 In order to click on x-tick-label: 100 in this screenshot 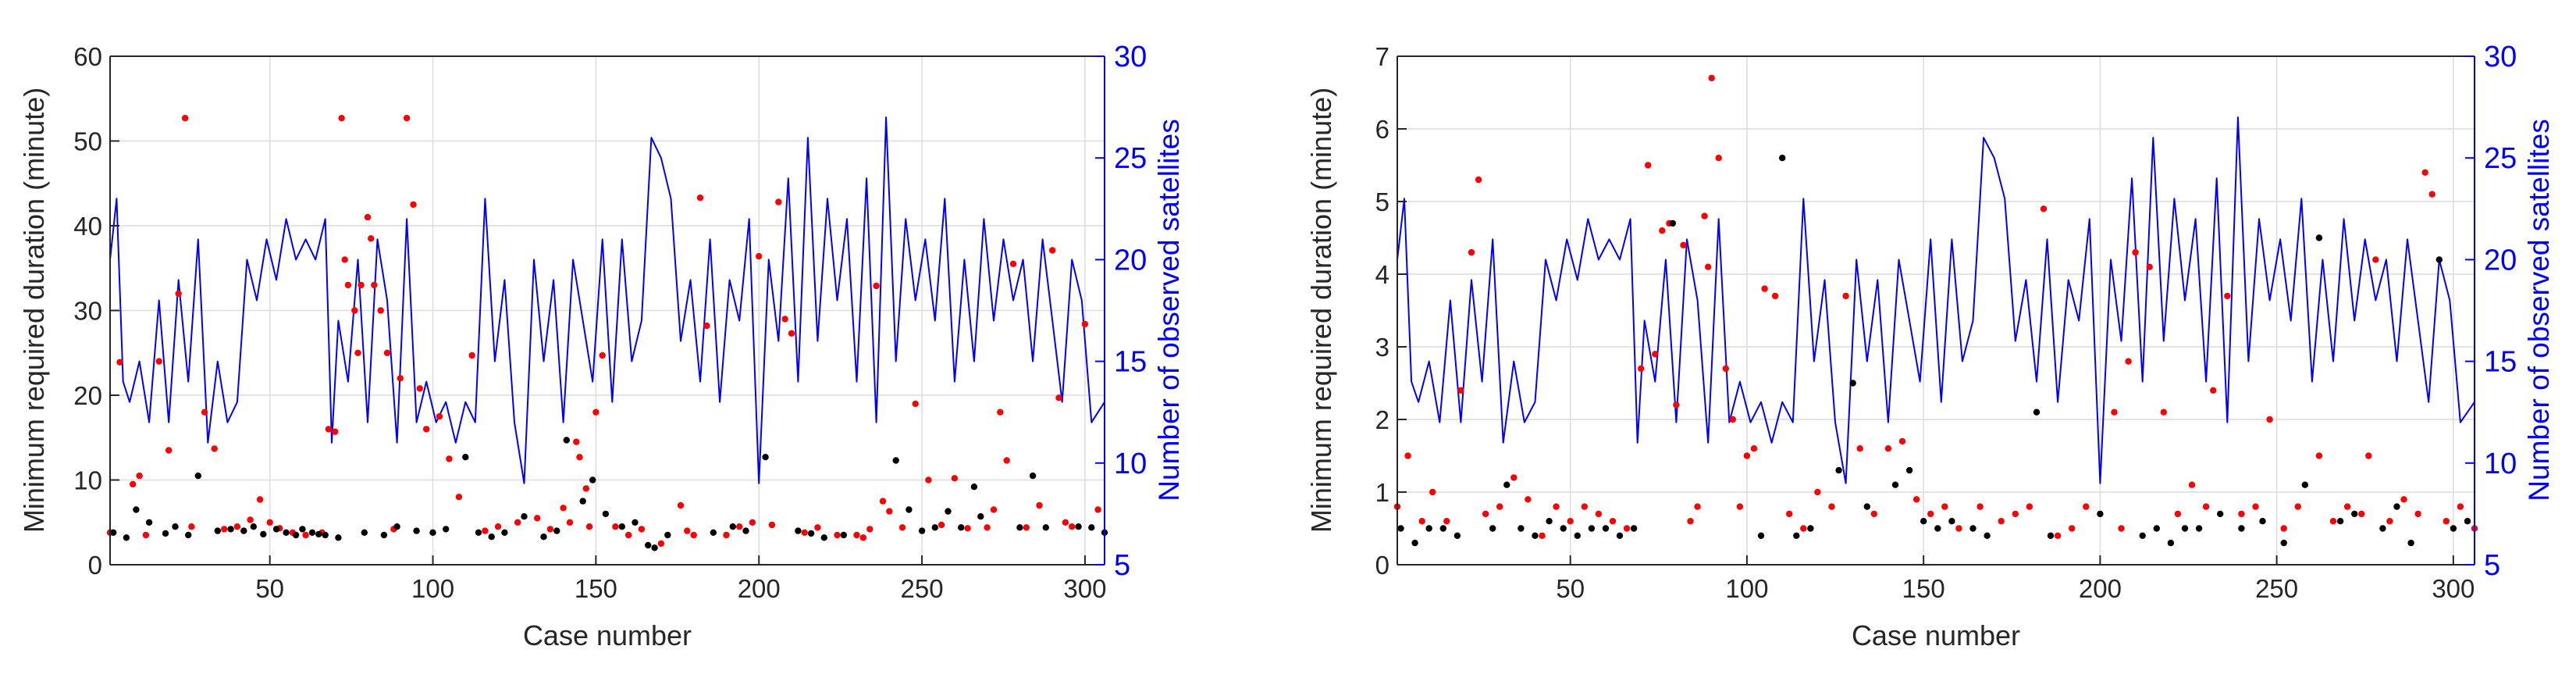, I will do `click(432, 588)`.